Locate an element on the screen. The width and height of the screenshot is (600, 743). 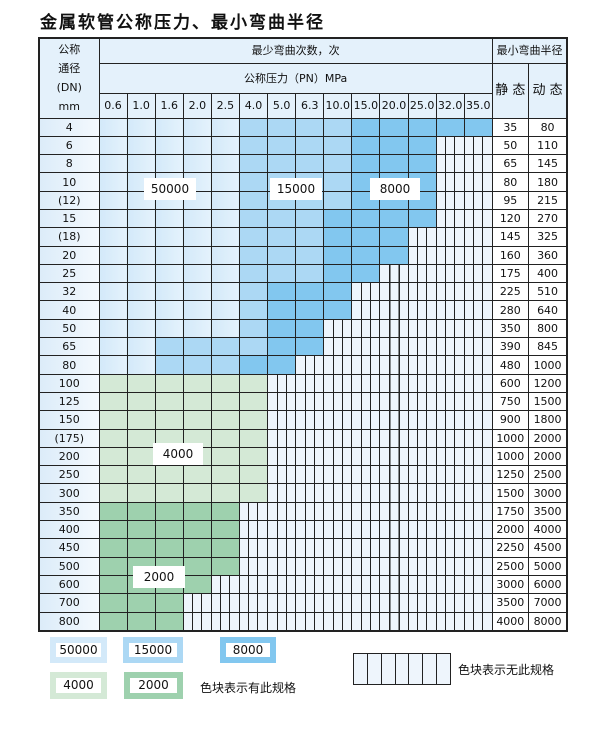
dn-cell: 8 is located at coordinates (69, 164).